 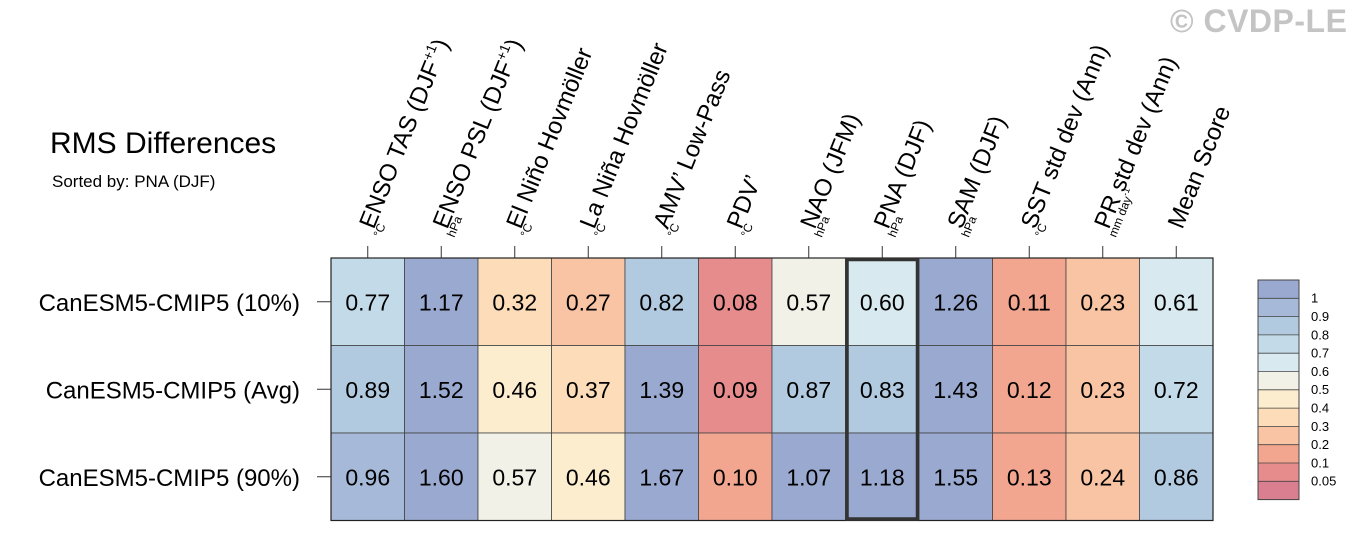 I want to click on cell-canesm5-cmip5-avg-amv-low-pass, so click(x=661, y=389).